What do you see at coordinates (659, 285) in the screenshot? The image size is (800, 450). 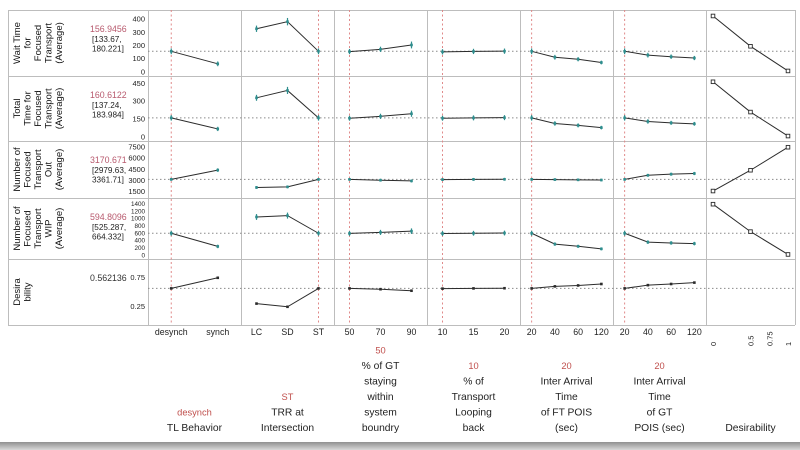 I see `profiler-cell-r5-f6` at bounding box center [659, 285].